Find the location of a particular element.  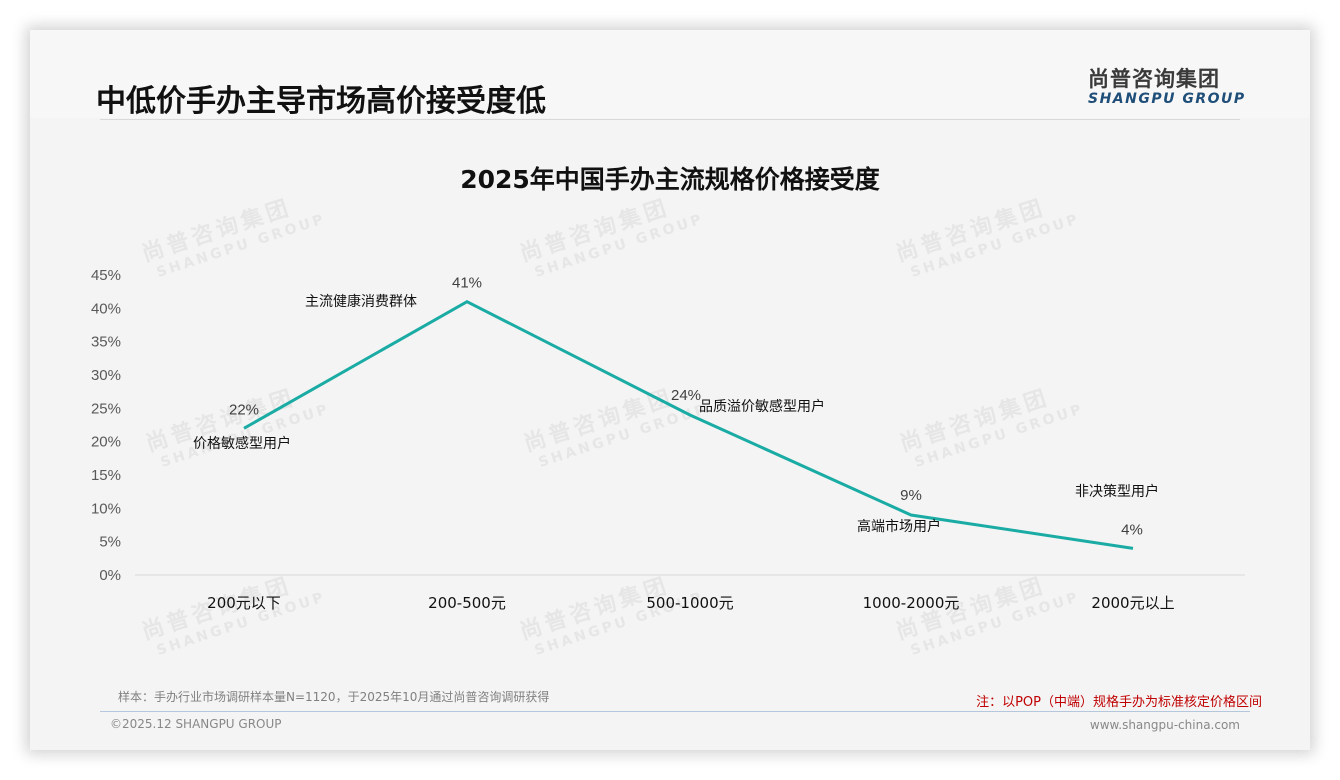

x-tick-label: 200-500元 is located at coordinates (467, 603).